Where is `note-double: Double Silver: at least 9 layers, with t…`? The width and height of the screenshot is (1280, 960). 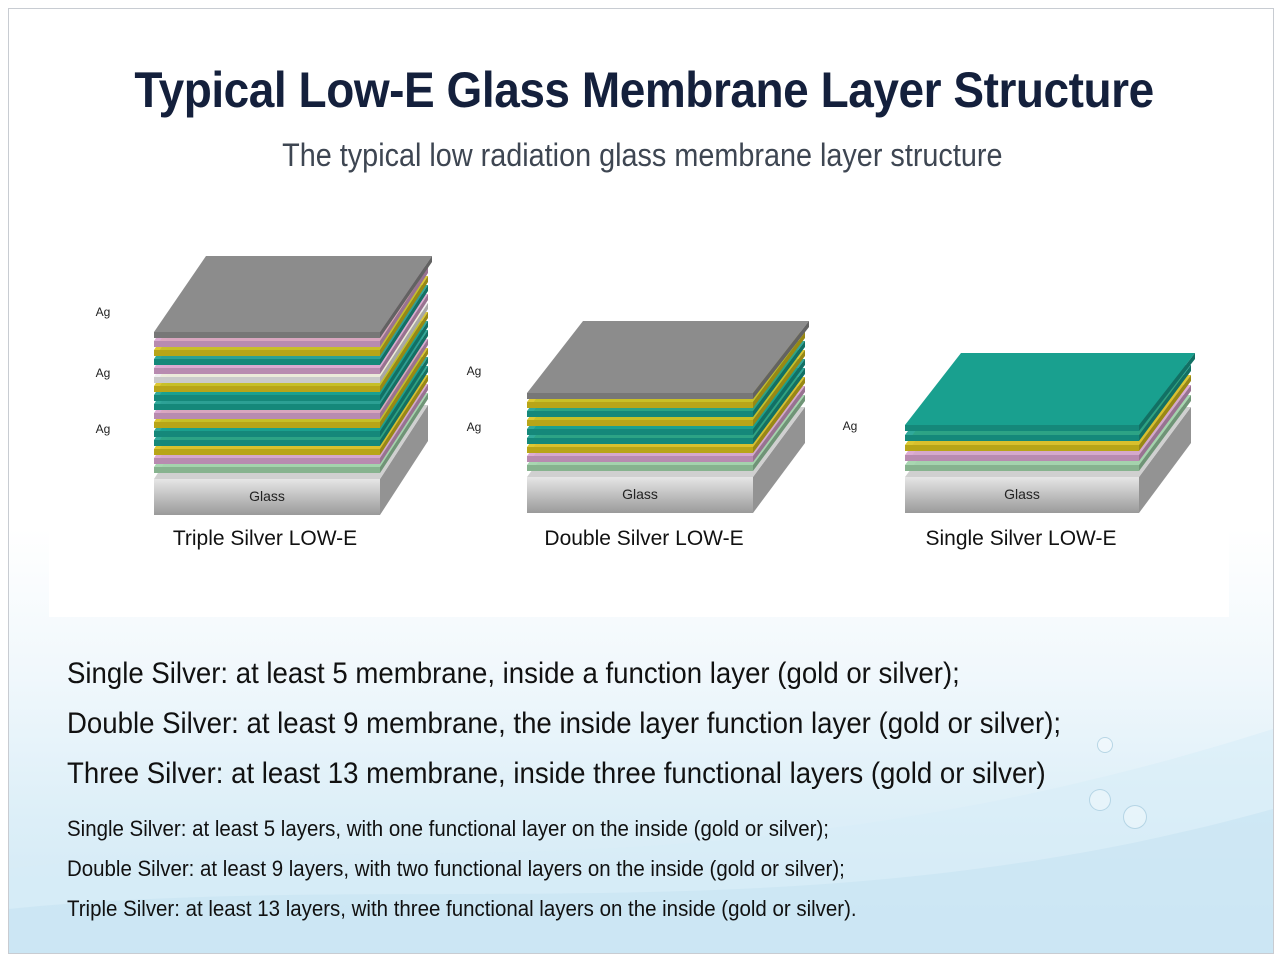
note-double: Double Silver: at least 9 layers, with t… is located at coordinates (456, 868).